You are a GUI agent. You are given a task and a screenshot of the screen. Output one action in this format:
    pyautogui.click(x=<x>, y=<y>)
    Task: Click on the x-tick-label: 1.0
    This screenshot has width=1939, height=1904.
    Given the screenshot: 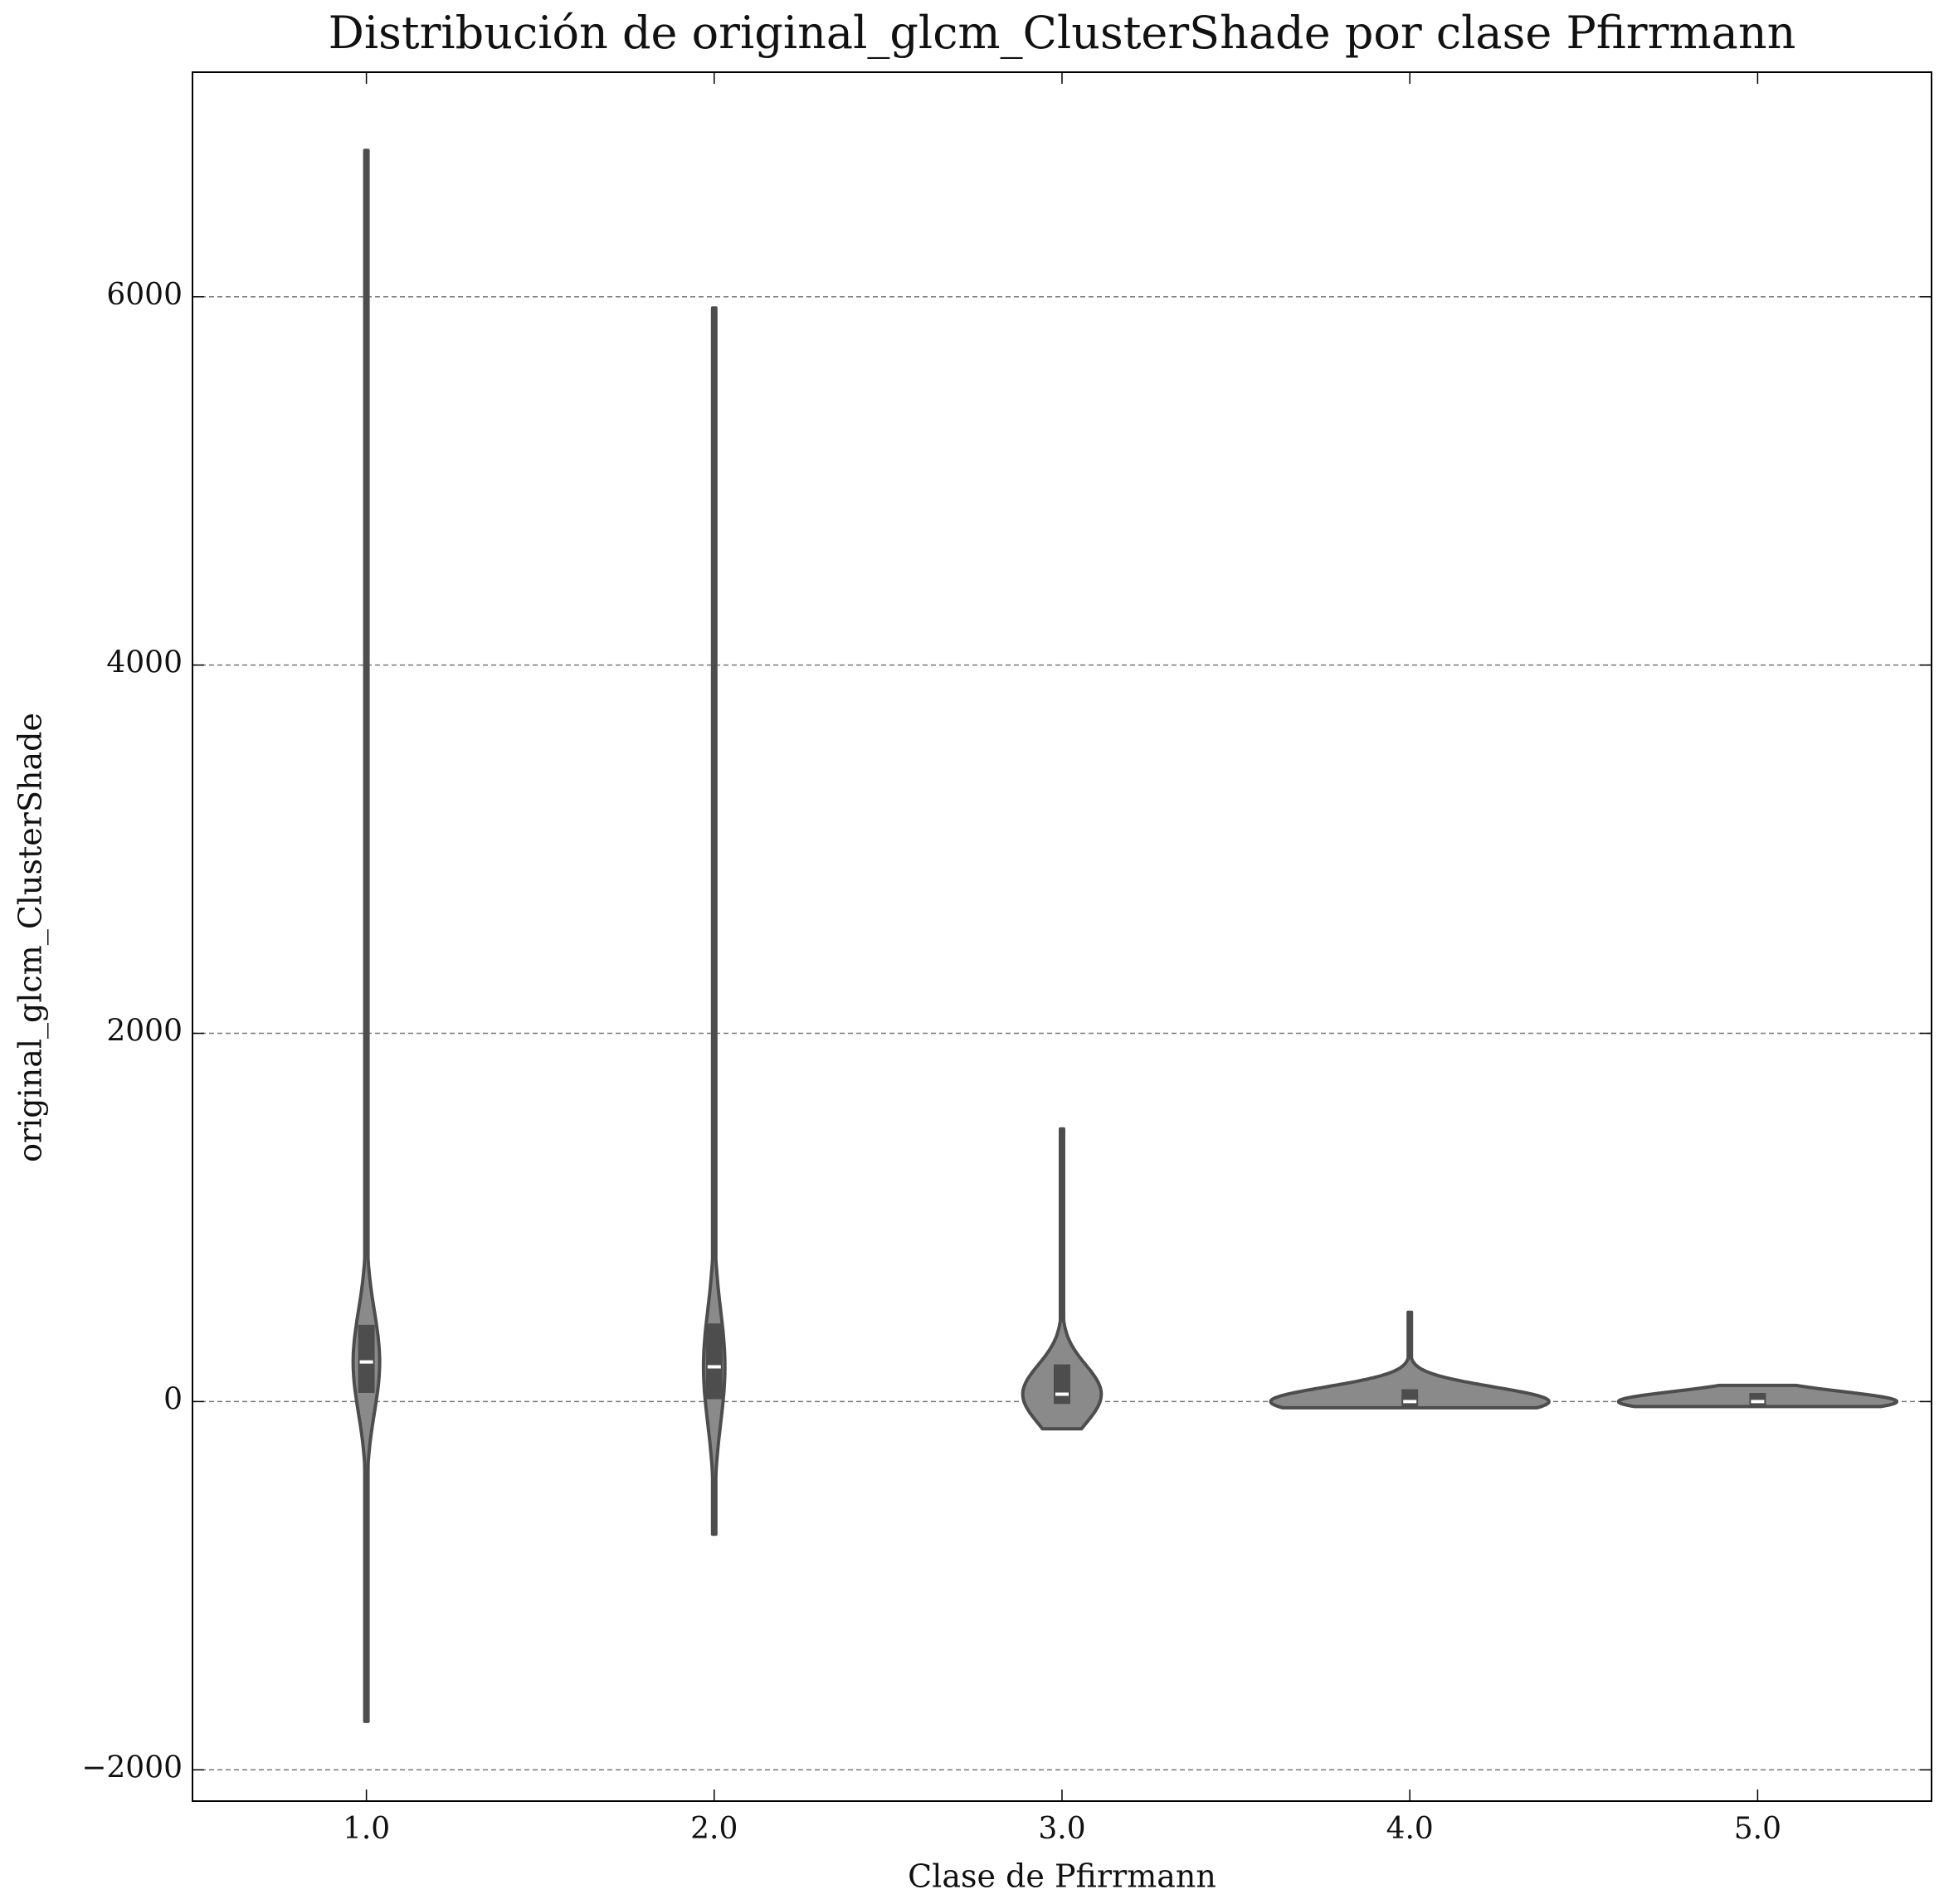 What is the action you would take?
    pyautogui.click(x=366, y=1829)
    